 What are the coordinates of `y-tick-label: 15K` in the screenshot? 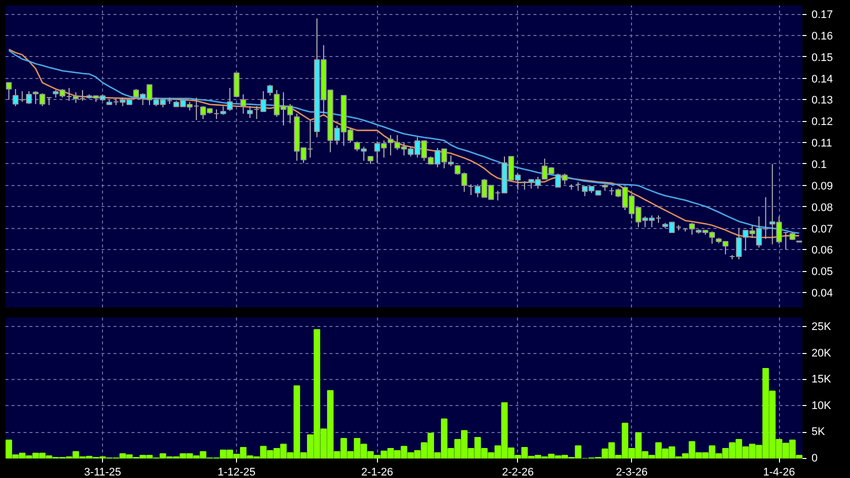 It's located at (822, 380).